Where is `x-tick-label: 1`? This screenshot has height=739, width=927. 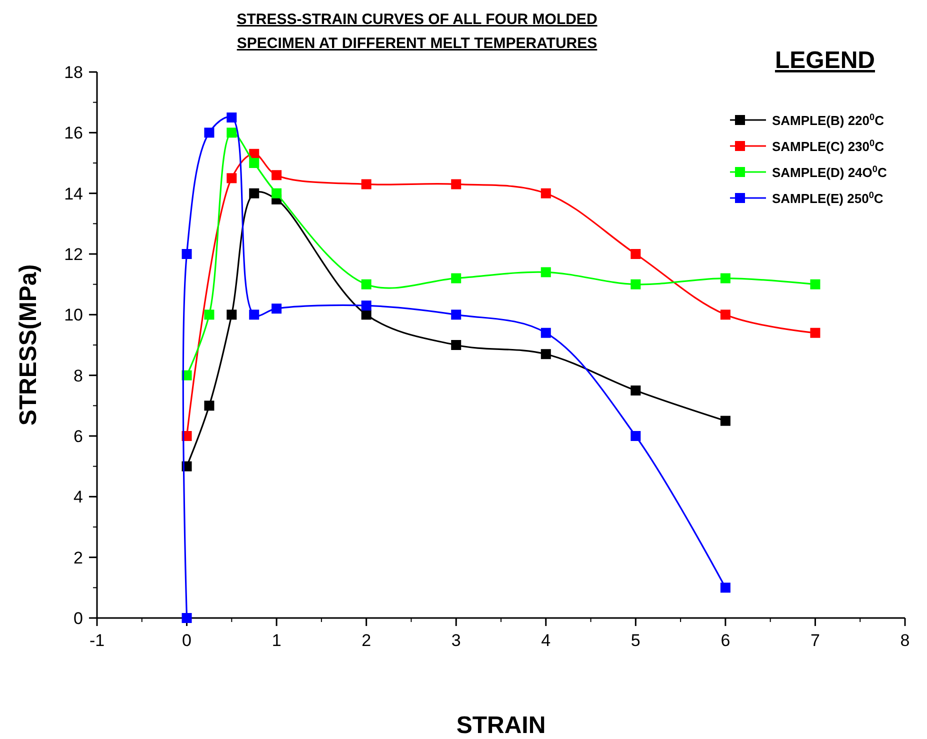 x-tick-label: 1 is located at coordinates (277, 640).